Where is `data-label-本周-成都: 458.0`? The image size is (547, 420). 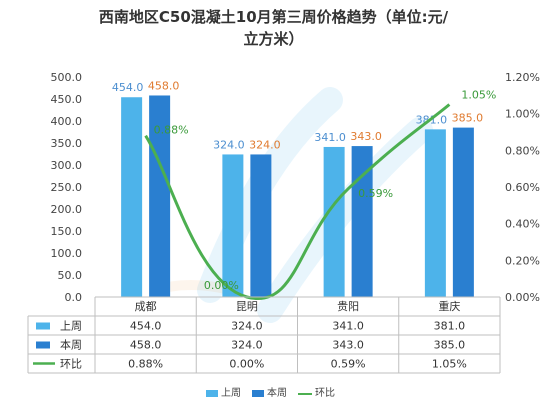 data-label-本周-成都: 458.0 is located at coordinates (164, 85).